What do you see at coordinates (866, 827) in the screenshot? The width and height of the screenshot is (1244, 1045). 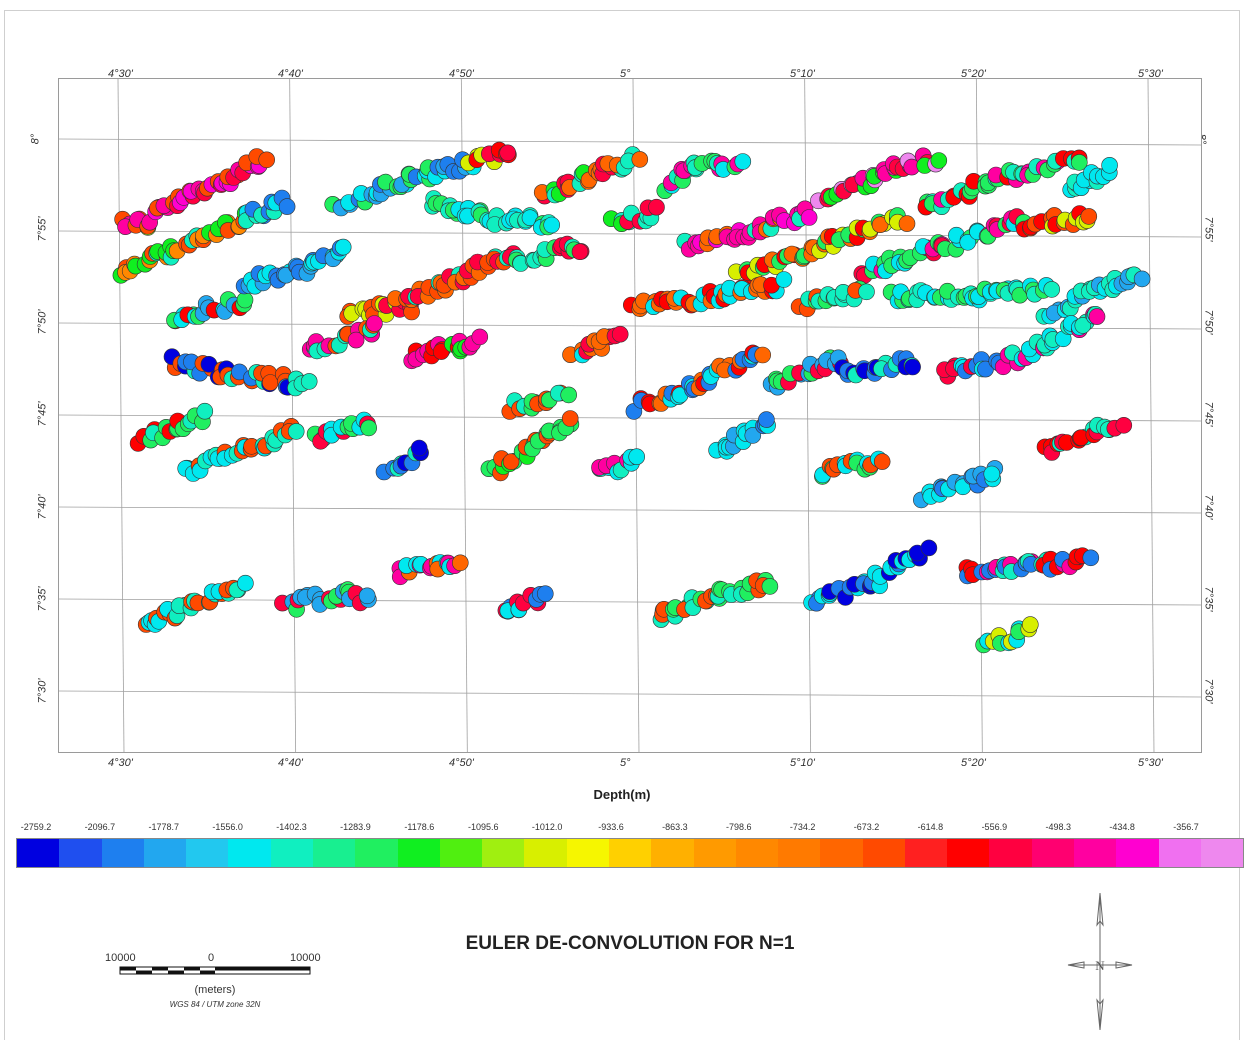 I see `colorbar-label: -673.2` at bounding box center [866, 827].